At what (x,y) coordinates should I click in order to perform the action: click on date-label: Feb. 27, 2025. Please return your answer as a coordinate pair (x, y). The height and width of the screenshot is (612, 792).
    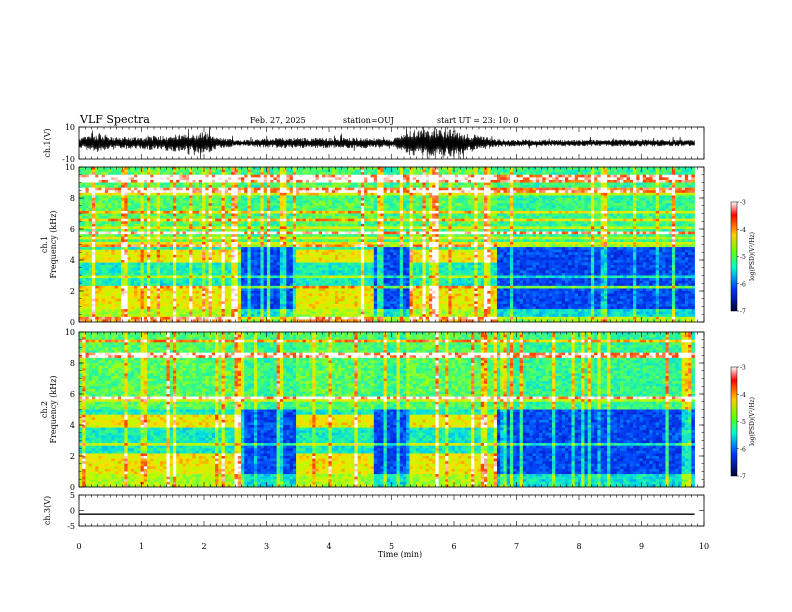
    Looking at the image, I should click on (278, 120).